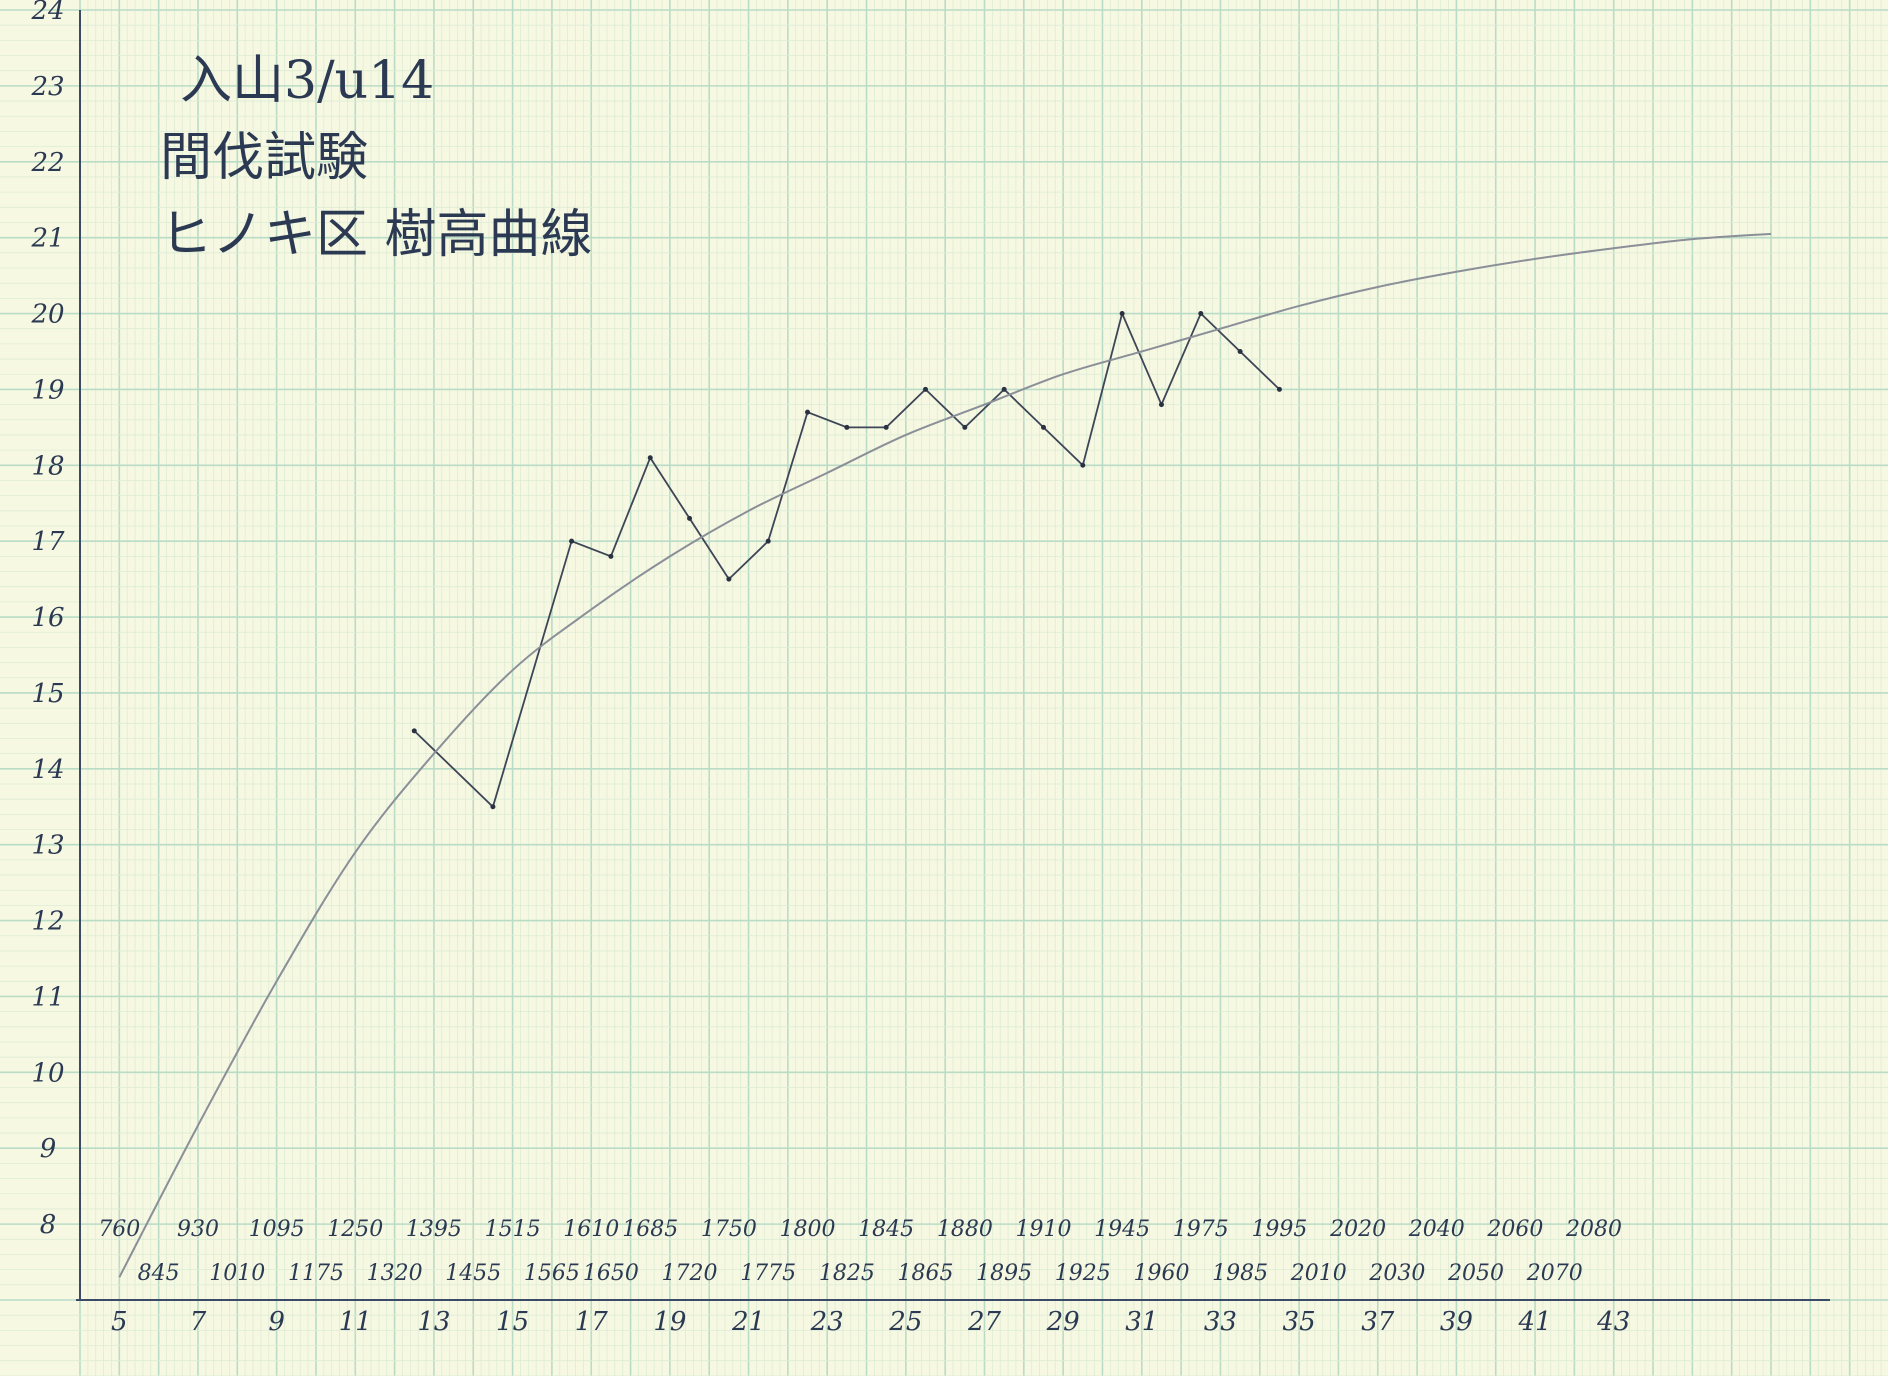 Image resolution: width=1888 pixels, height=1376 pixels. What do you see at coordinates (965, 1229) in the screenshot?
I see `annotation-upper: 1880` at bounding box center [965, 1229].